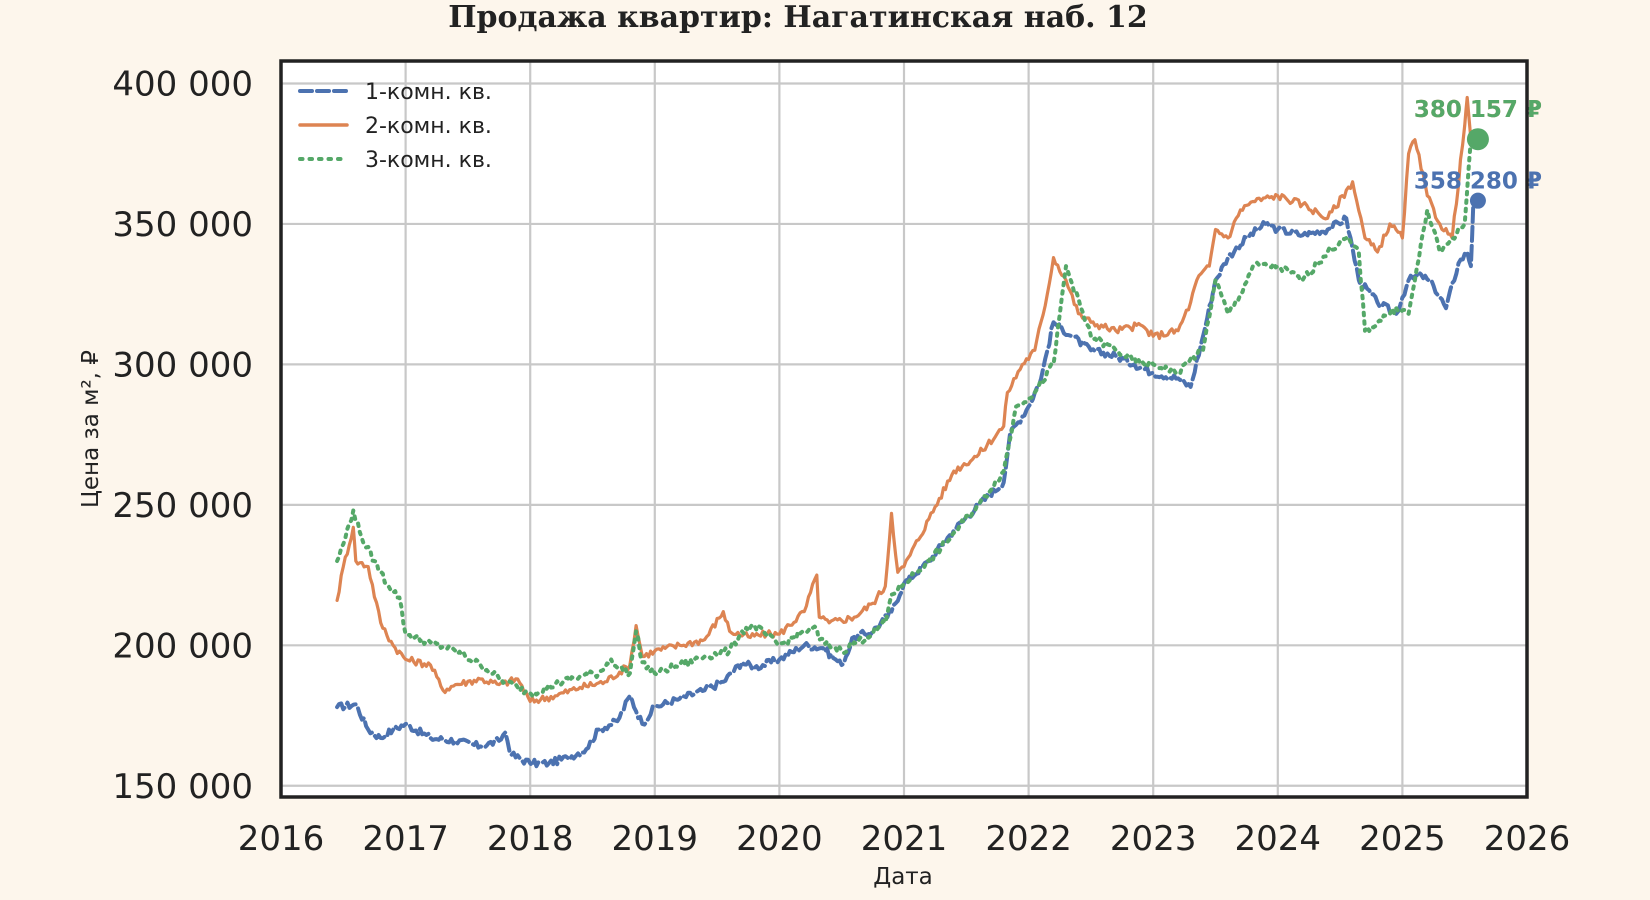 The width and height of the screenshot is (1650, 900). Describe the element at coordinates (182, 84) in the screenshot. I see `y-tick-label: 400 000` at that location.